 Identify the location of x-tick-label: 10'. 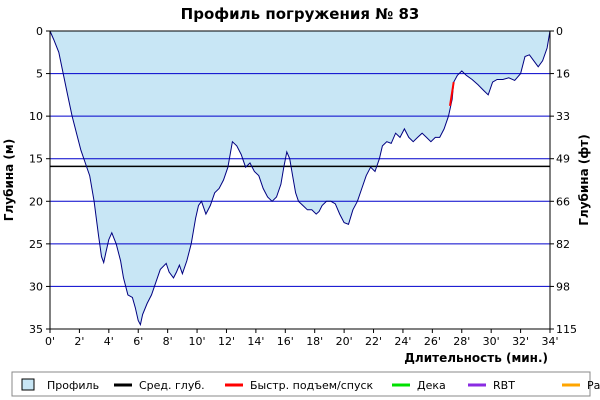
(197, 341).